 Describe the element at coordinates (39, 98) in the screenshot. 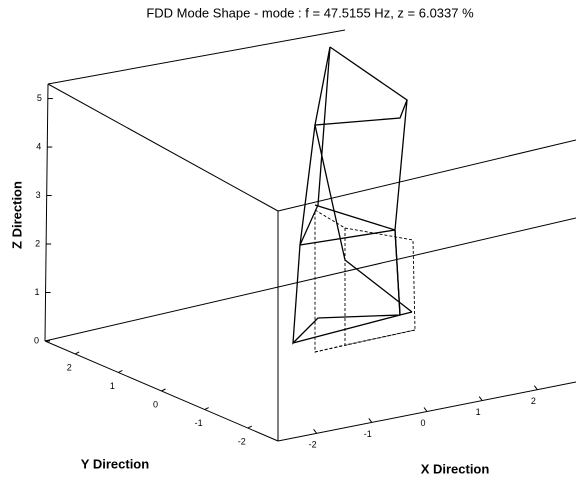

I see `z-tick-label: 5` at that location.